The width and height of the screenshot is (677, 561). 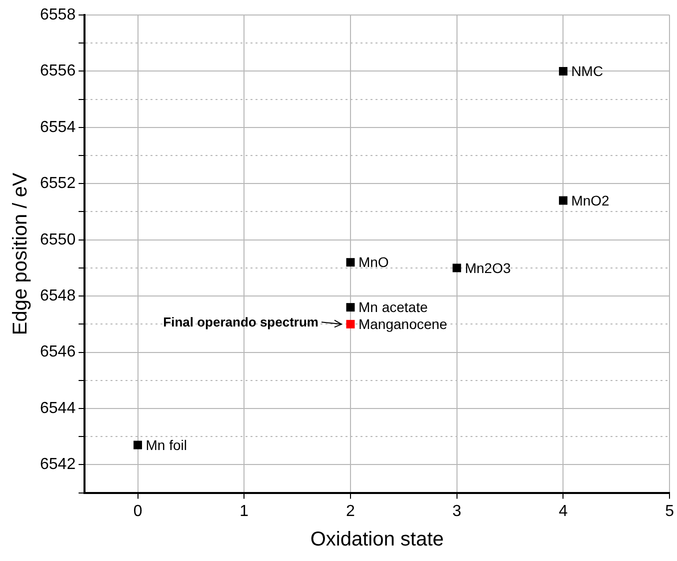 I want to click on x-tick-label: 1, so click(x=244, y=511).